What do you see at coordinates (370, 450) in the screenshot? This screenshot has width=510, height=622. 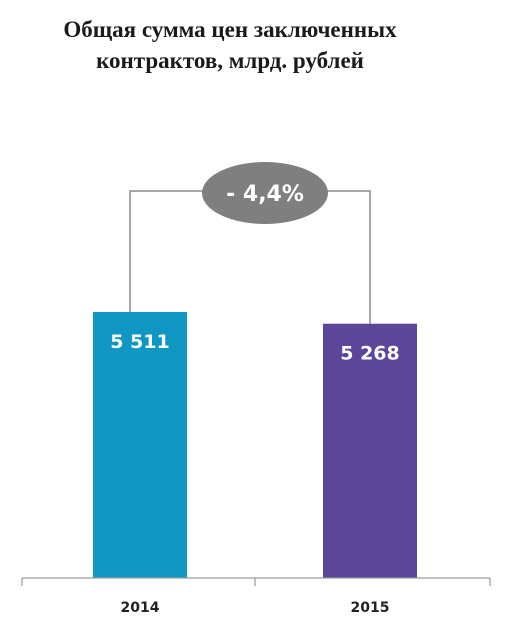 I see `bar-2015` at bounding box center [370, 450].